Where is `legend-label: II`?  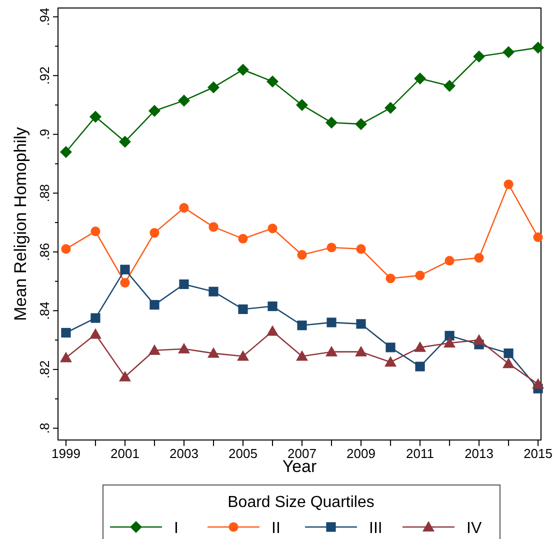
legend-label: II is located at coordinates (276, 528).